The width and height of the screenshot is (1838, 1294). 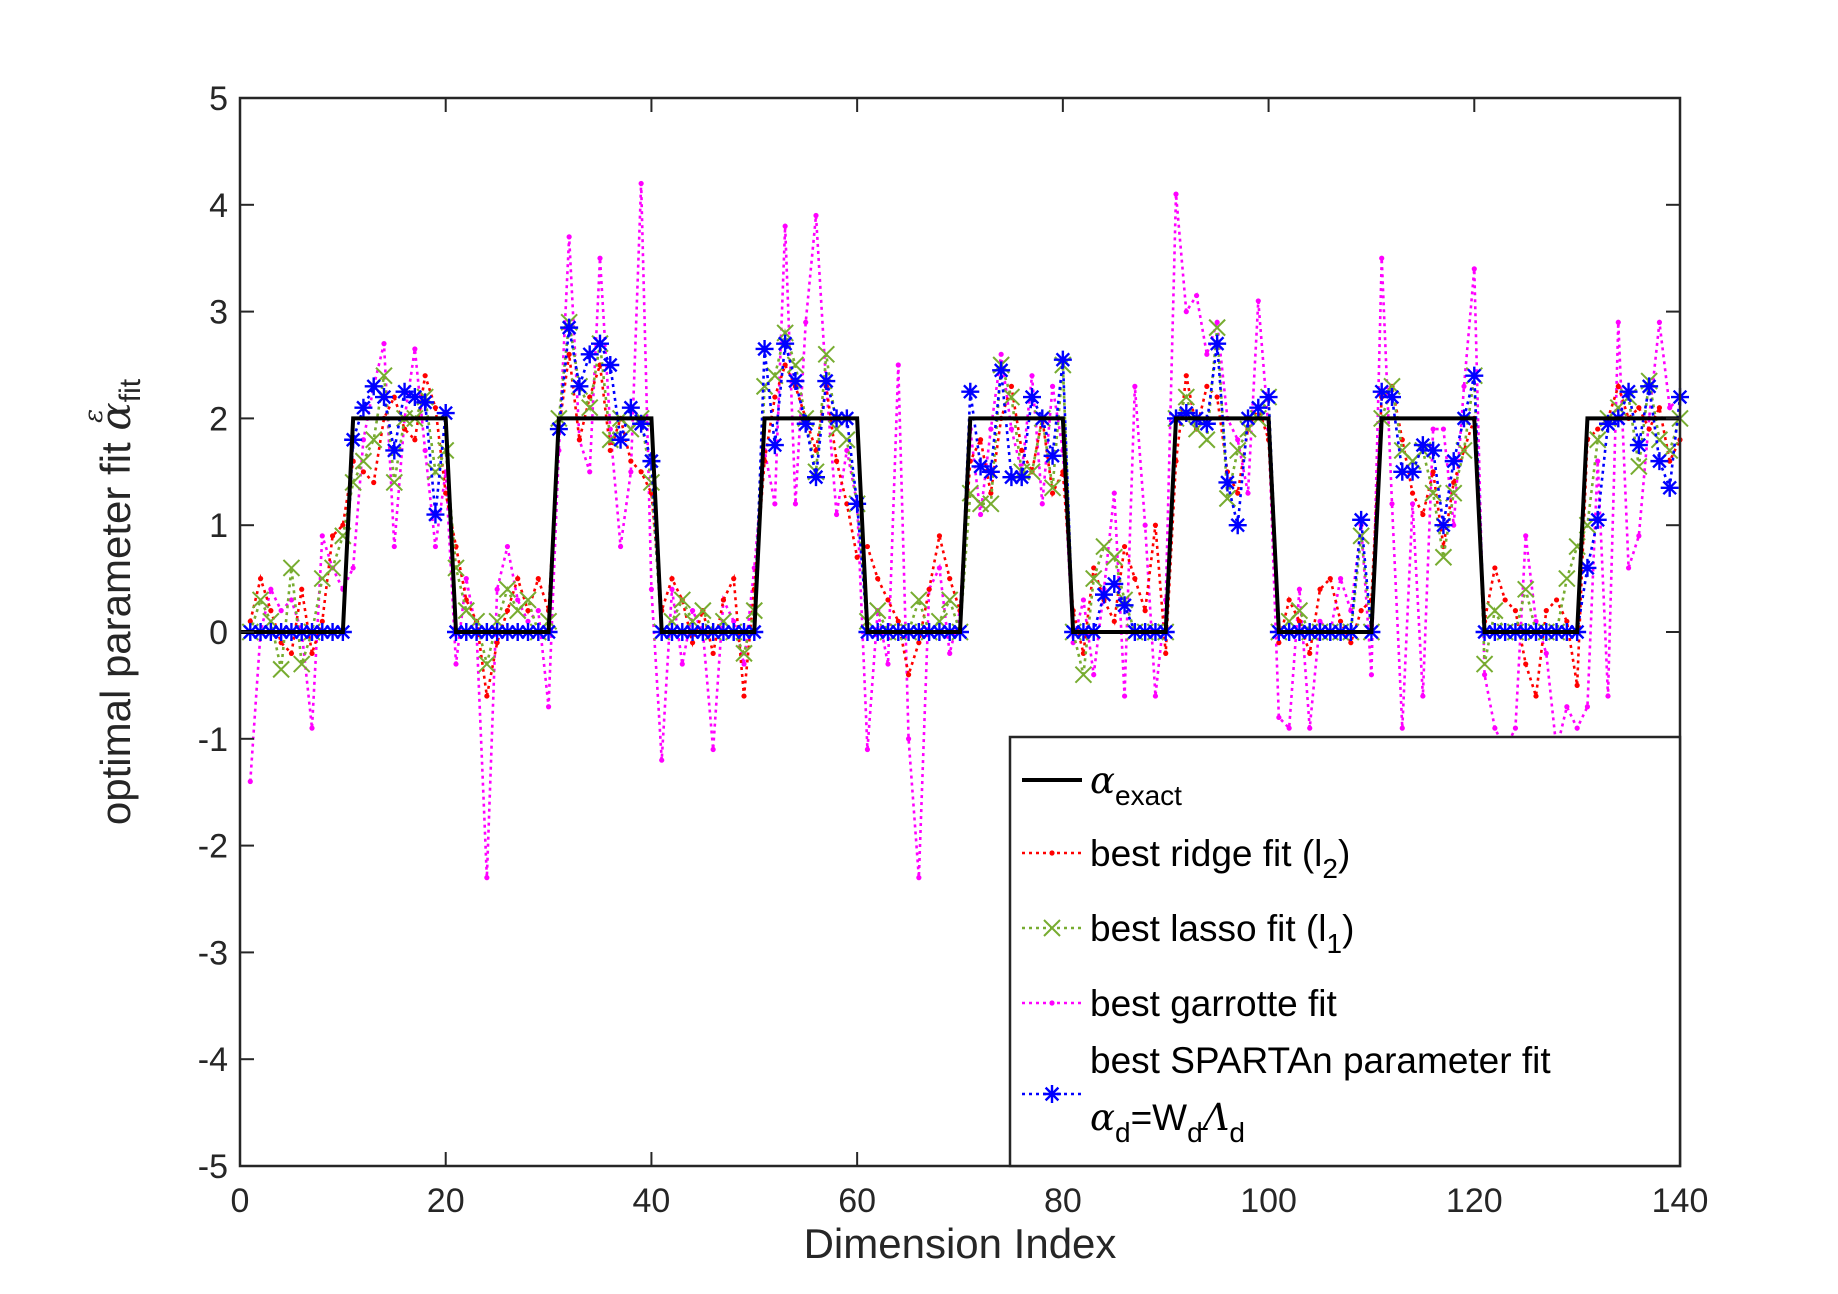 I want to click on y-tick-label: -3, so click(x=213, y=953).